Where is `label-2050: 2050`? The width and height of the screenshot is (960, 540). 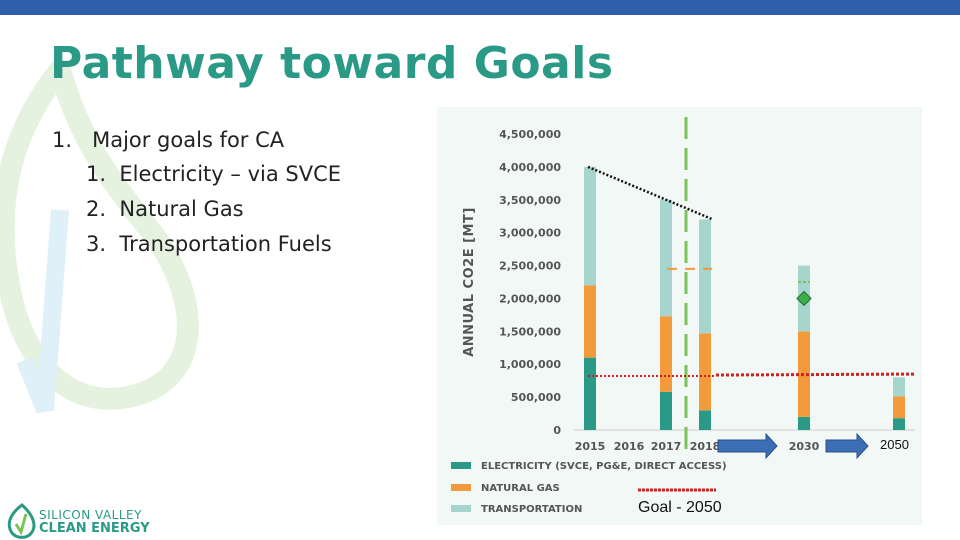 label-2050: 2050 is located at coordinates (894, 444).